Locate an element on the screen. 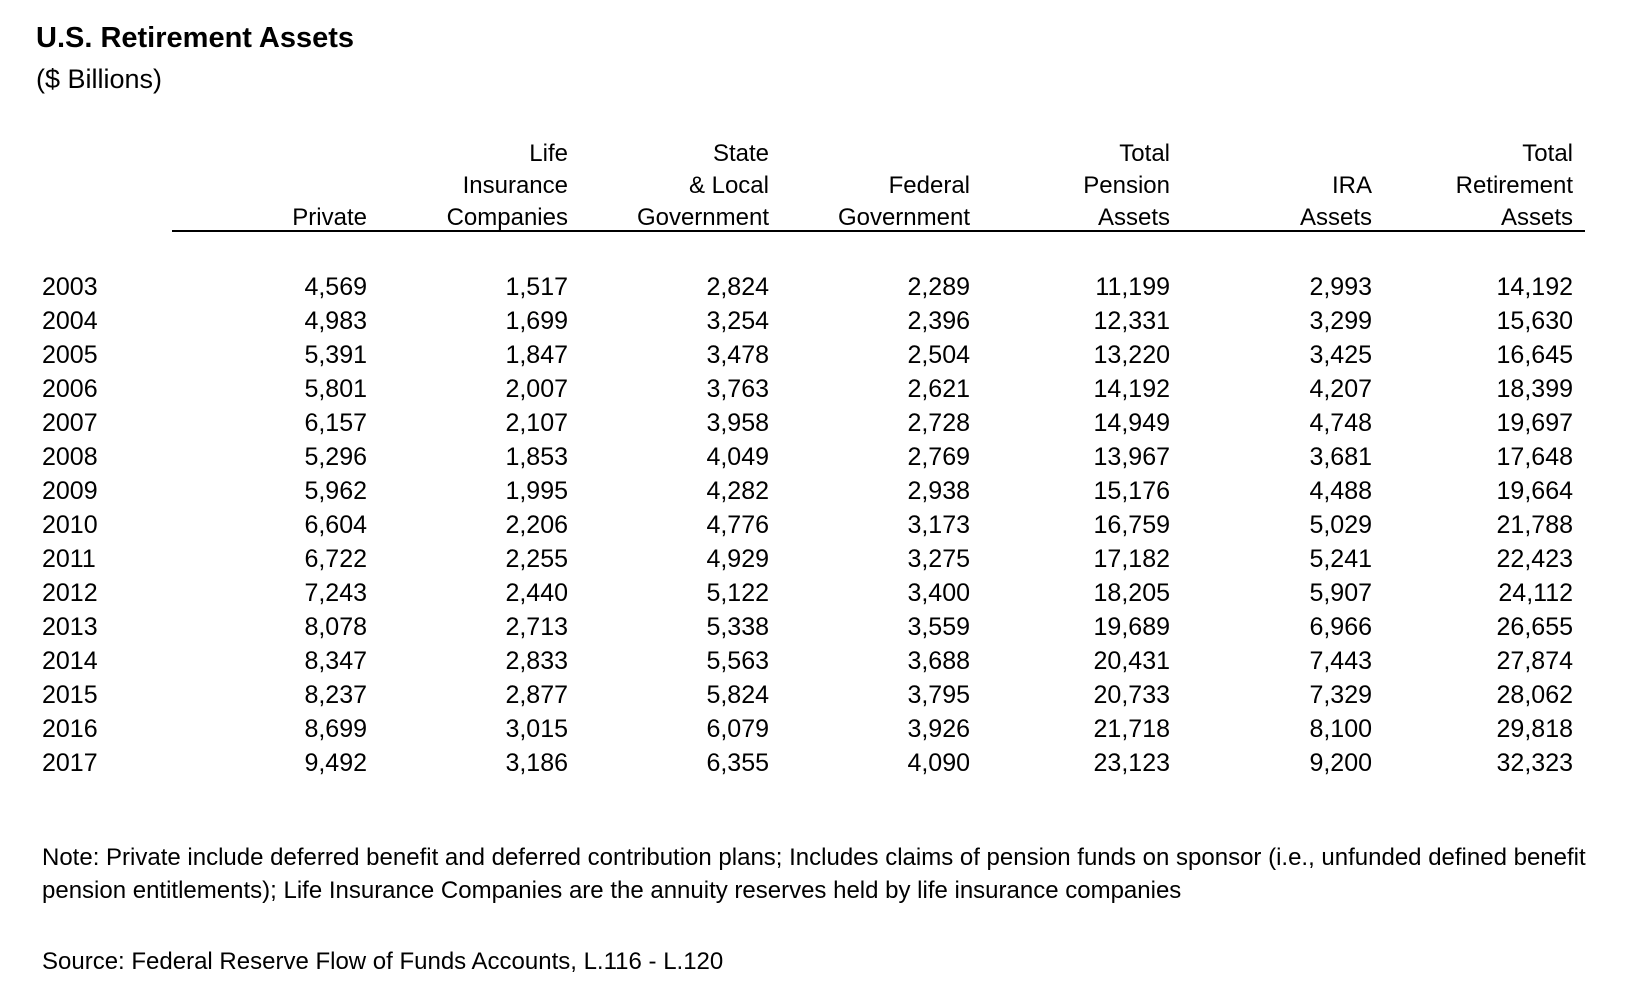  row-year: 2013 is located at coordinates (70, 627).